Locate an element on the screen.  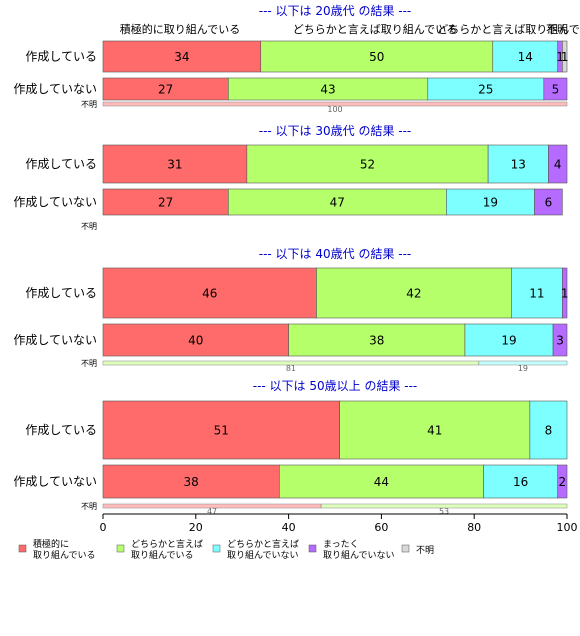
legend-label: 積極的に取り組んでいる is located at coordinates (64, 549).